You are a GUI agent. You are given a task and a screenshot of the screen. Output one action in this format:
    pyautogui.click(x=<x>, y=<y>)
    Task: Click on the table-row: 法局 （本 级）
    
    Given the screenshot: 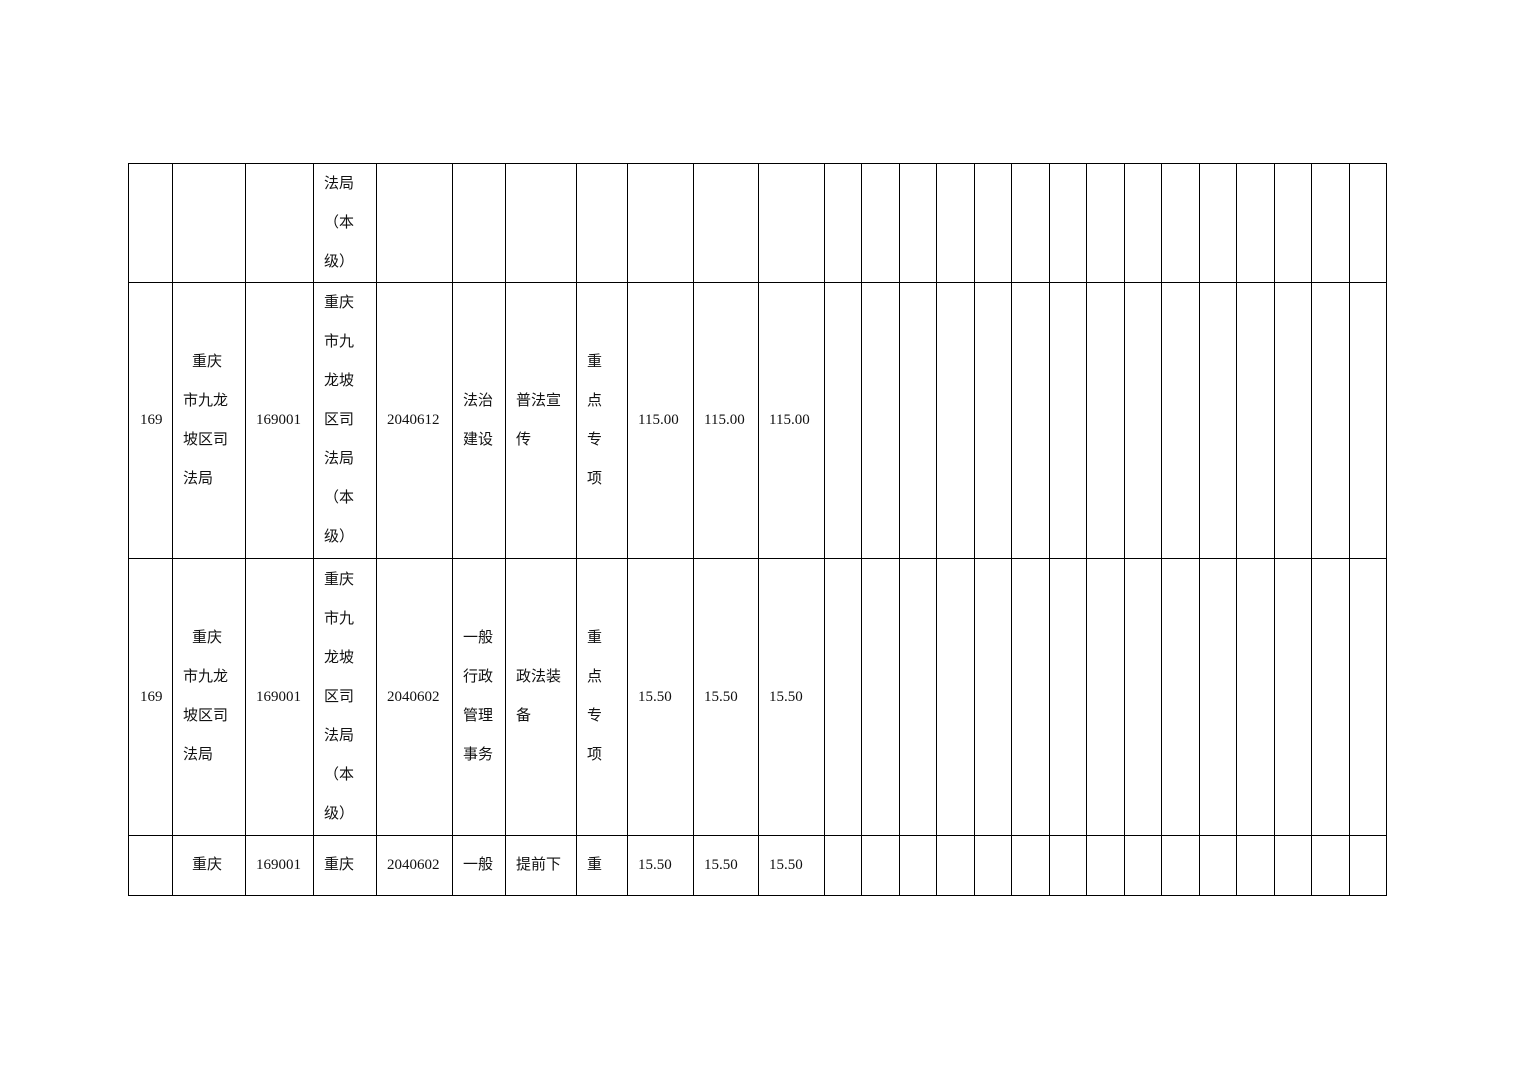 What is the action you would take?
    pyautogui.click(x=758, y=223)
    